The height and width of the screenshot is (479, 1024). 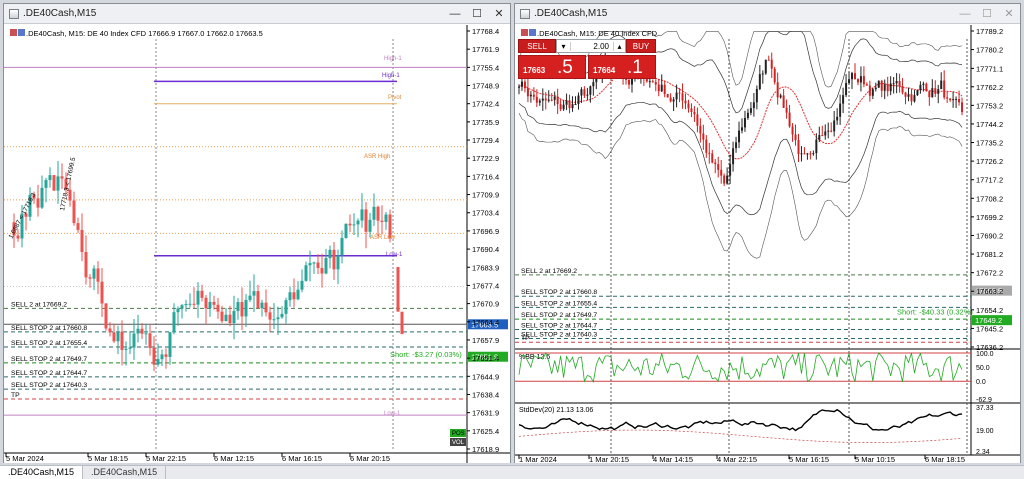 I want to click on buy-price-button: 17664 .1, so click(x=622, y=67).